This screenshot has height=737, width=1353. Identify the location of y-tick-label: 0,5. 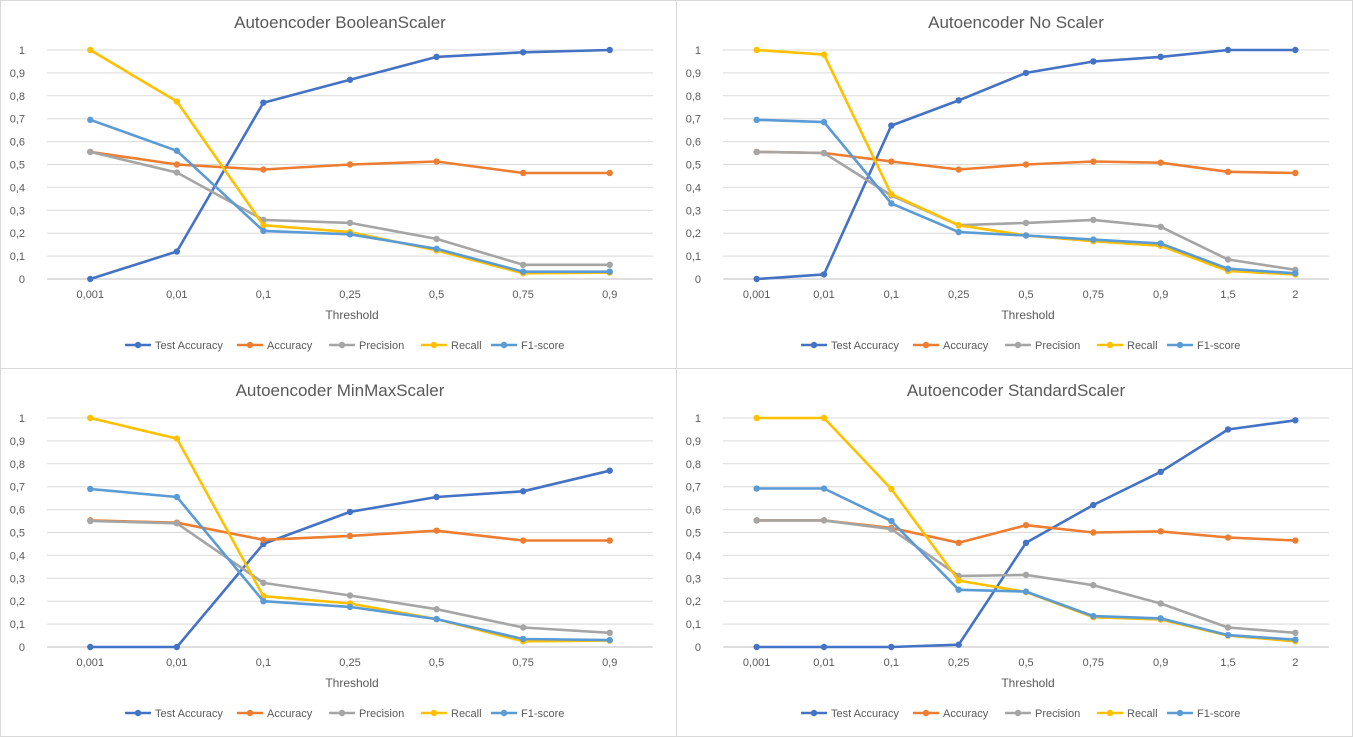
(17, 166).